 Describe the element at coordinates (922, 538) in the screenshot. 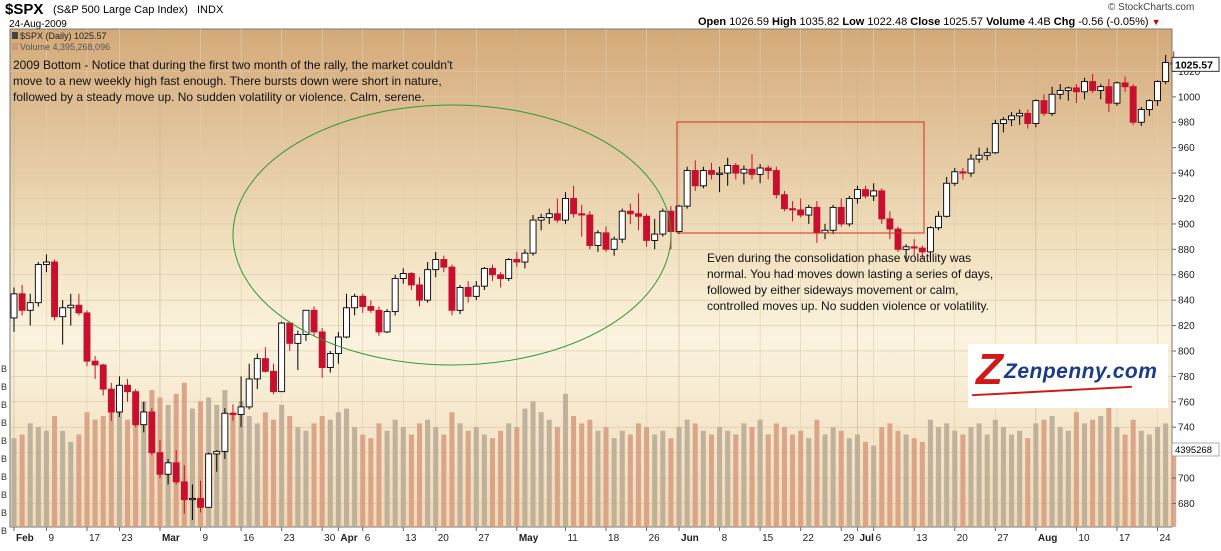

I see `x-tick-label: 13` at that location.